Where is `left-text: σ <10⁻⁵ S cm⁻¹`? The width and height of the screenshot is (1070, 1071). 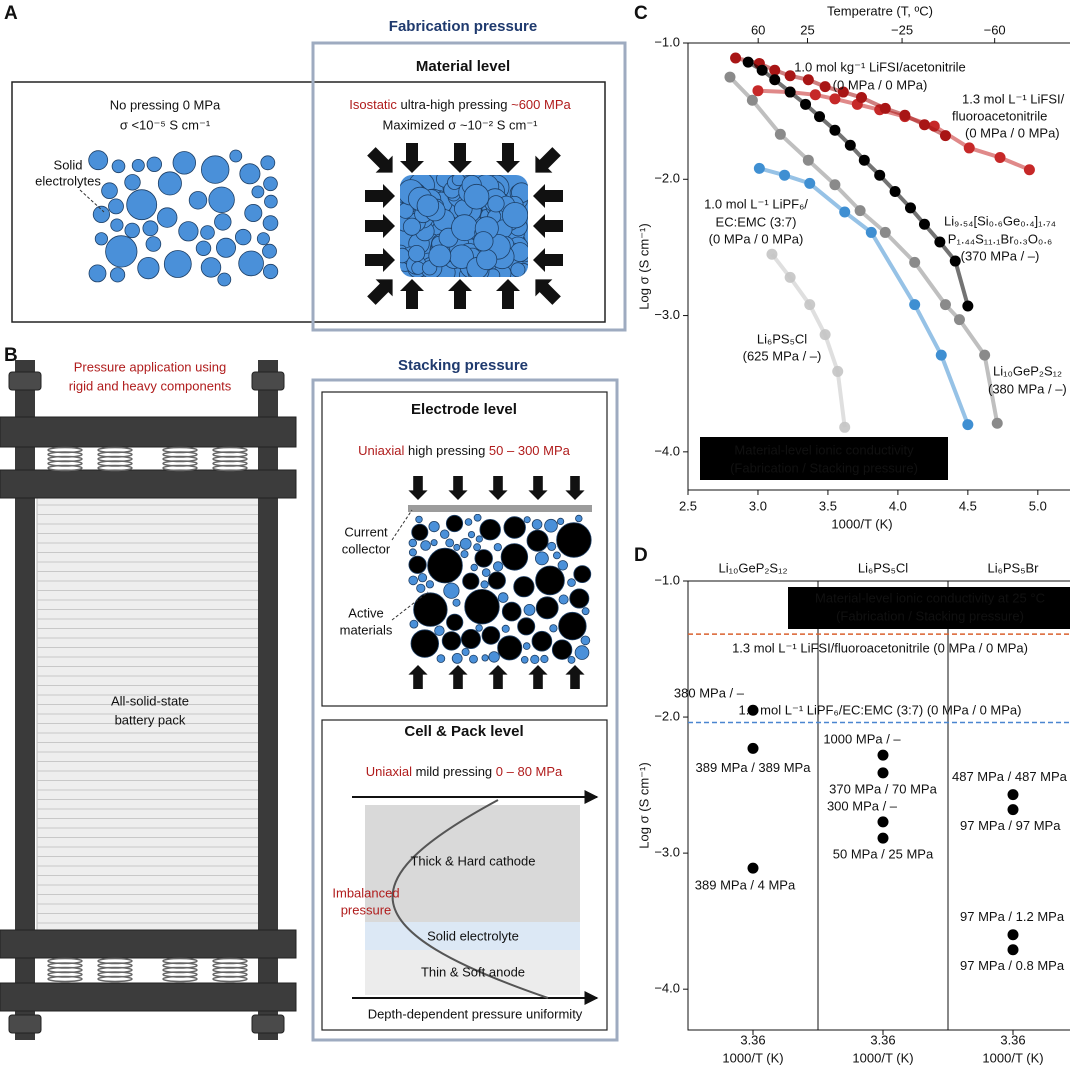
left-text: σ <10⁻⁵ S cm⁻¹ is located at coordinates (165, 124).